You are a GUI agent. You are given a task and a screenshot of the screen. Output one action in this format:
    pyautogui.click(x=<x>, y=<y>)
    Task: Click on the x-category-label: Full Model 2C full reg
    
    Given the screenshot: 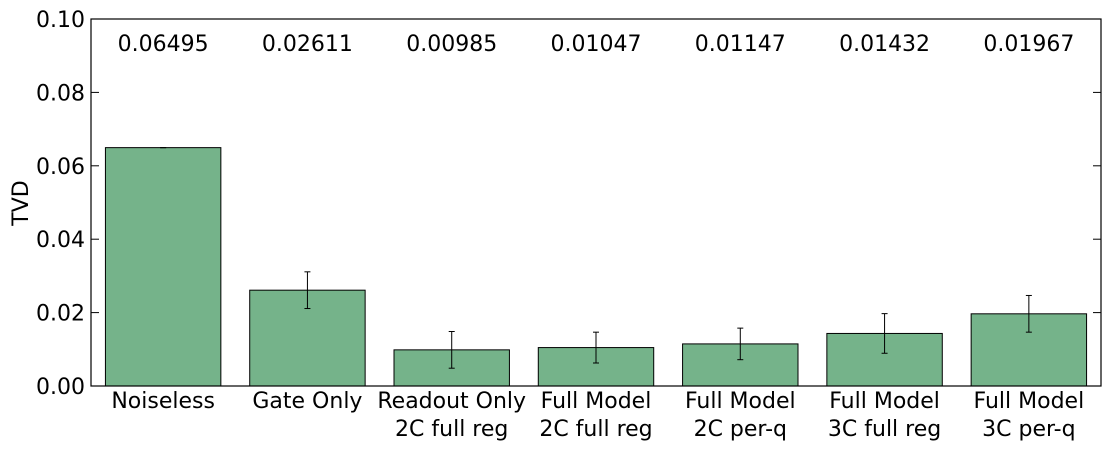 What is the action you would take?
    pyautogui.click(x=595, y=415)
    